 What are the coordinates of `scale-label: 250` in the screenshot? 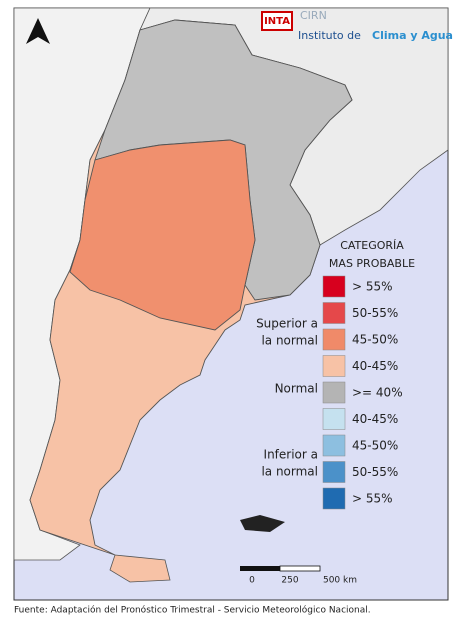 It's located at (289, 581).